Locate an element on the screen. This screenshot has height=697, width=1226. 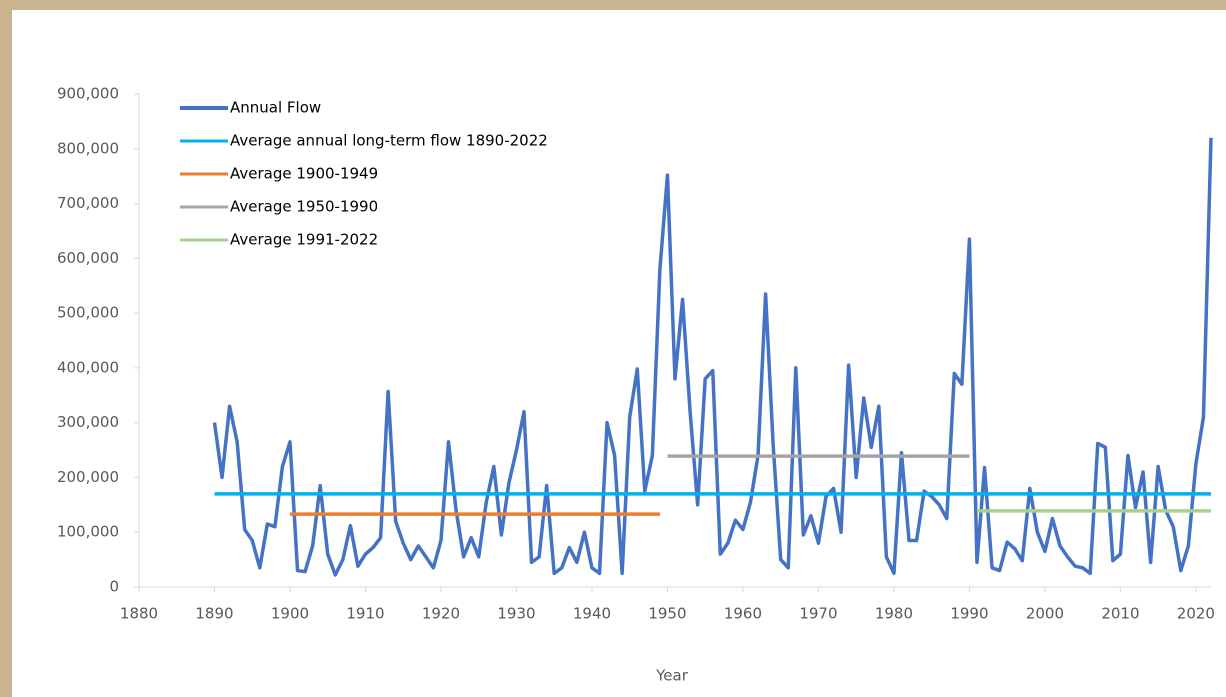
y-tick-label: 0 is located at coordinates (114, 587).